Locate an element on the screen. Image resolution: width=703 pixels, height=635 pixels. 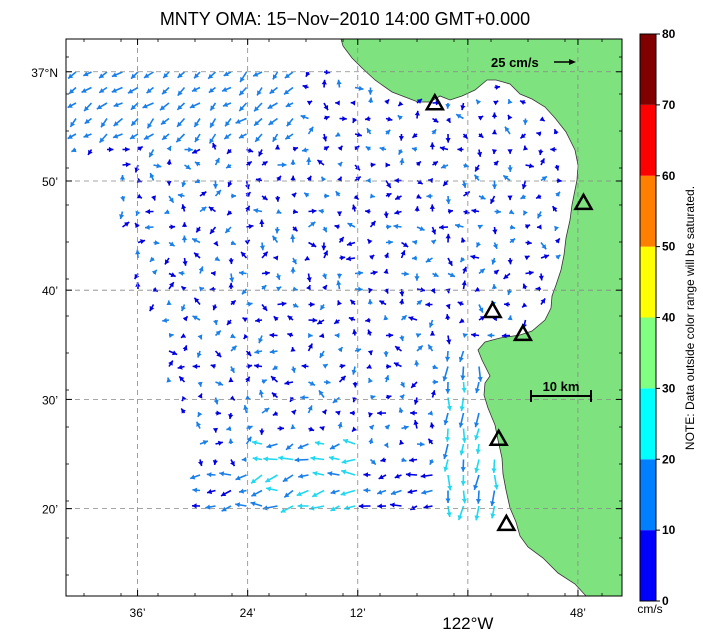
x-tick-label: 48’ is located at coordinates (578, 613).